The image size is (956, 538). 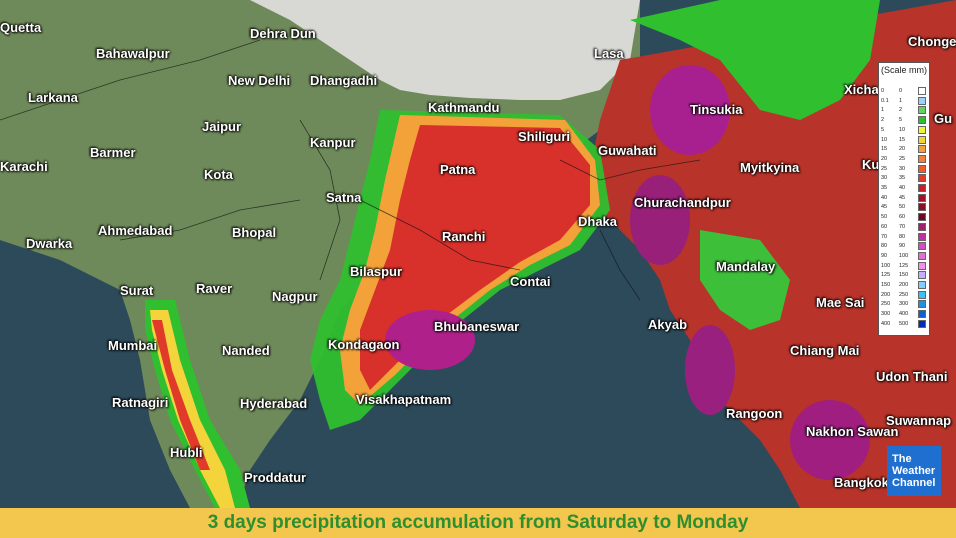 What do you see at coordinates (660, 220) in the screenshot?
I see `heavy-rain-manipur` at bounding box center [660, 220].